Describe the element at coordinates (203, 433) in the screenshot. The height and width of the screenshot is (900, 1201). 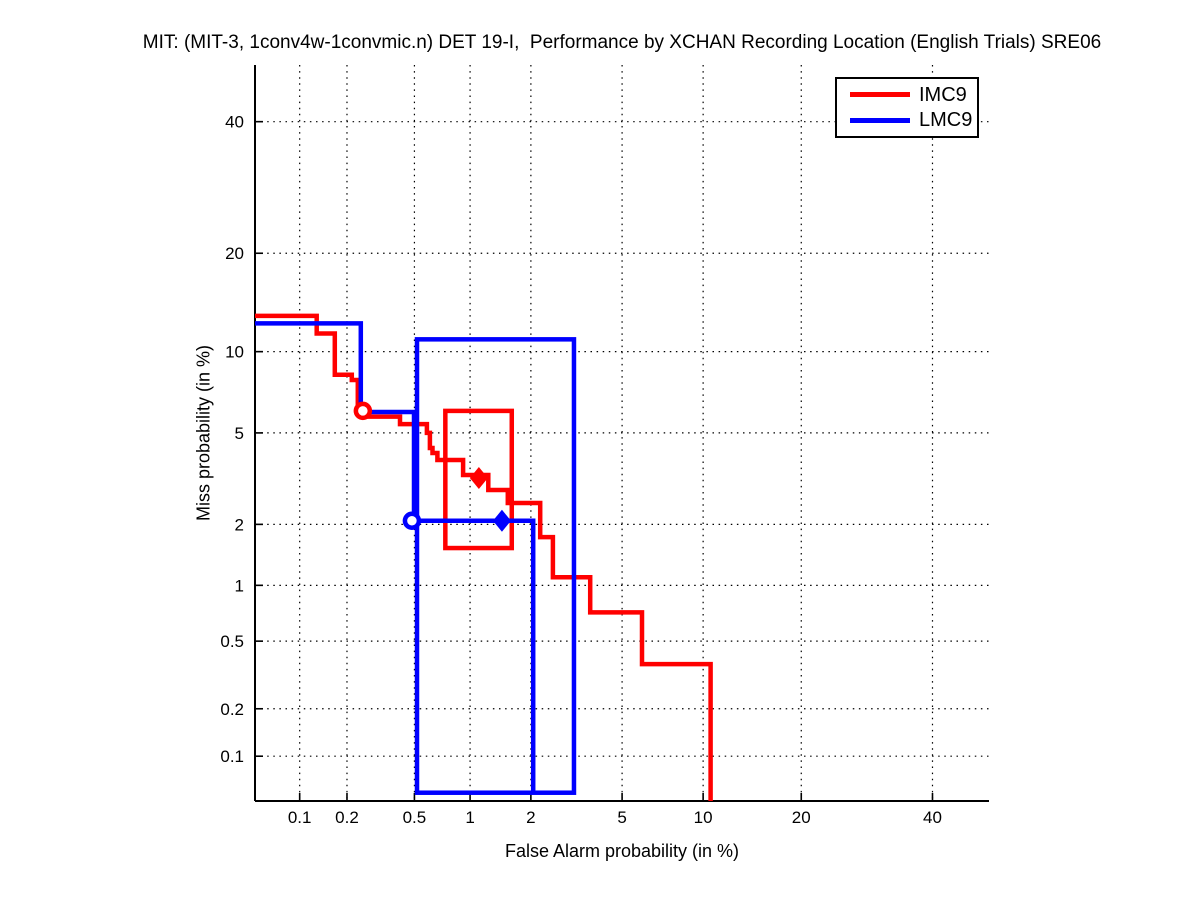
I see `y-axis-label: Miss probability (in %)` at that location.